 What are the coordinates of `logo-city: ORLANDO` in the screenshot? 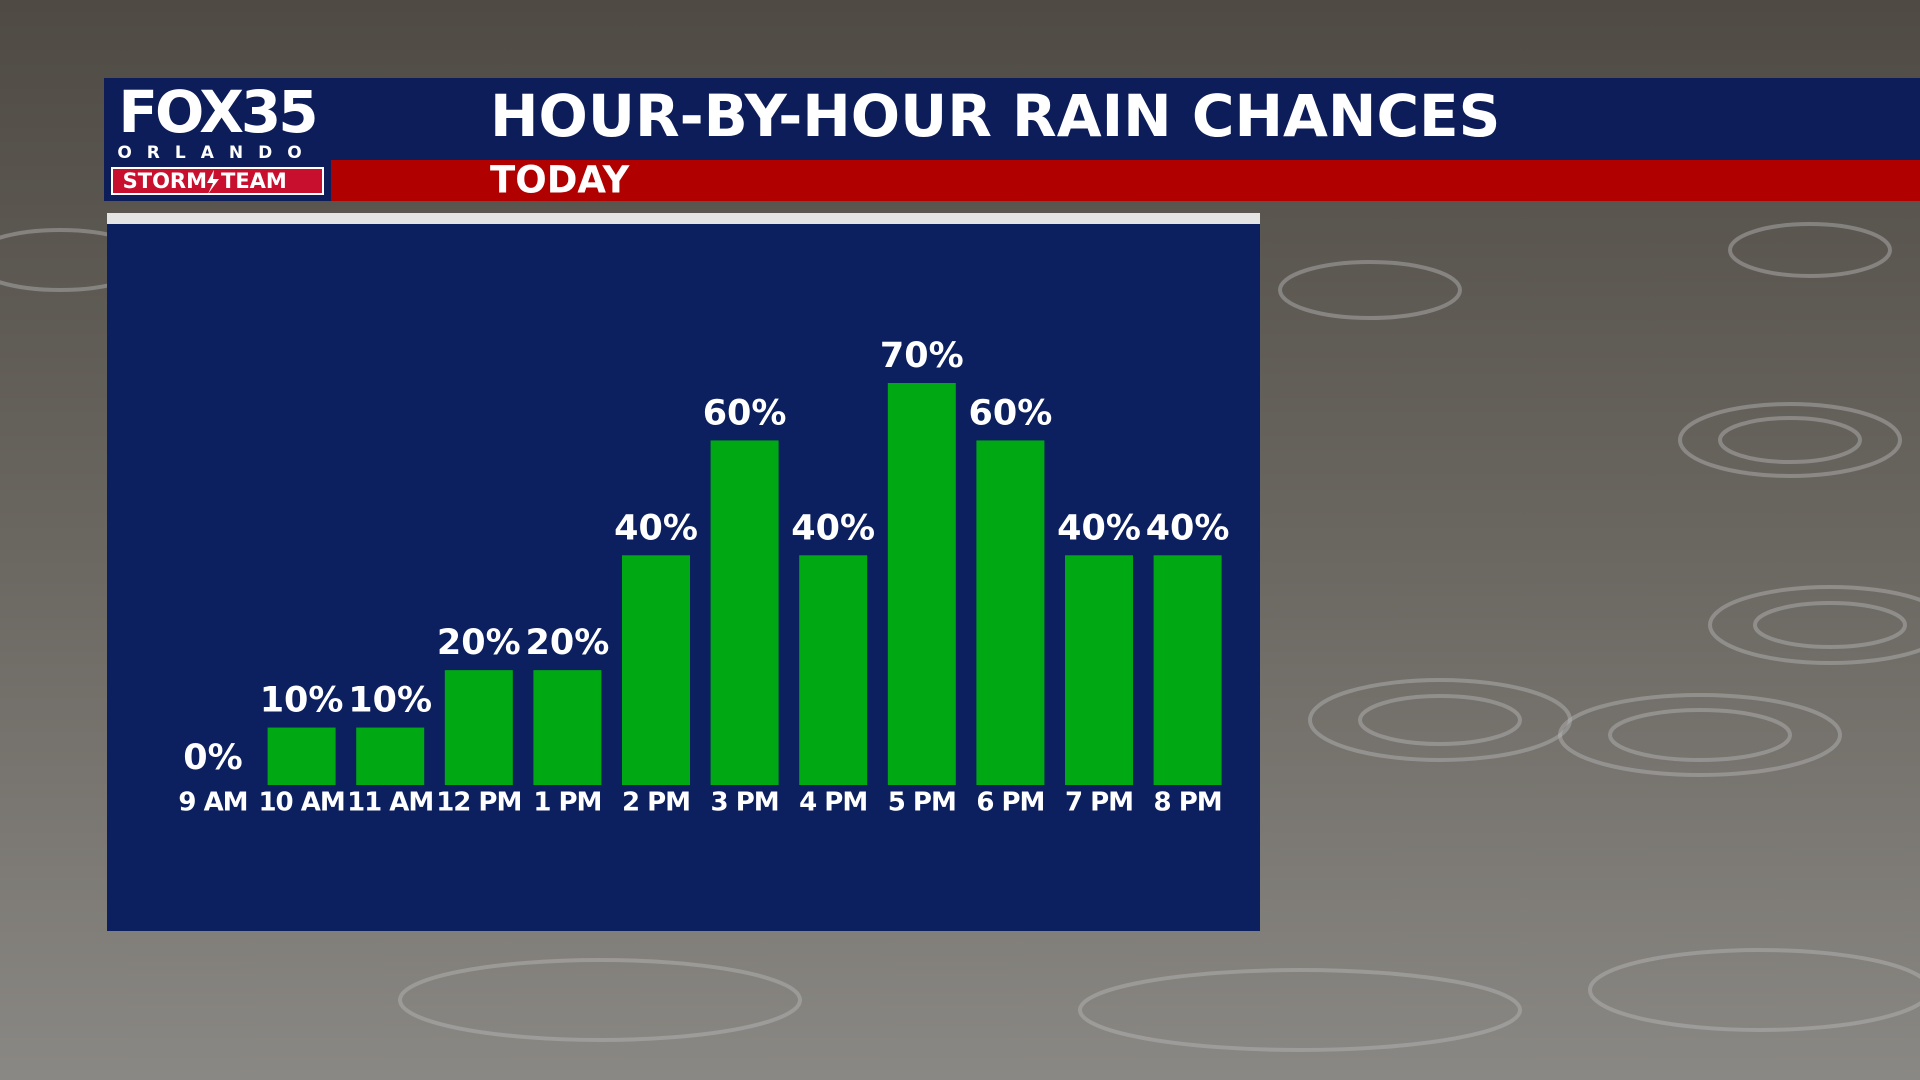 It's located at (216, 153).